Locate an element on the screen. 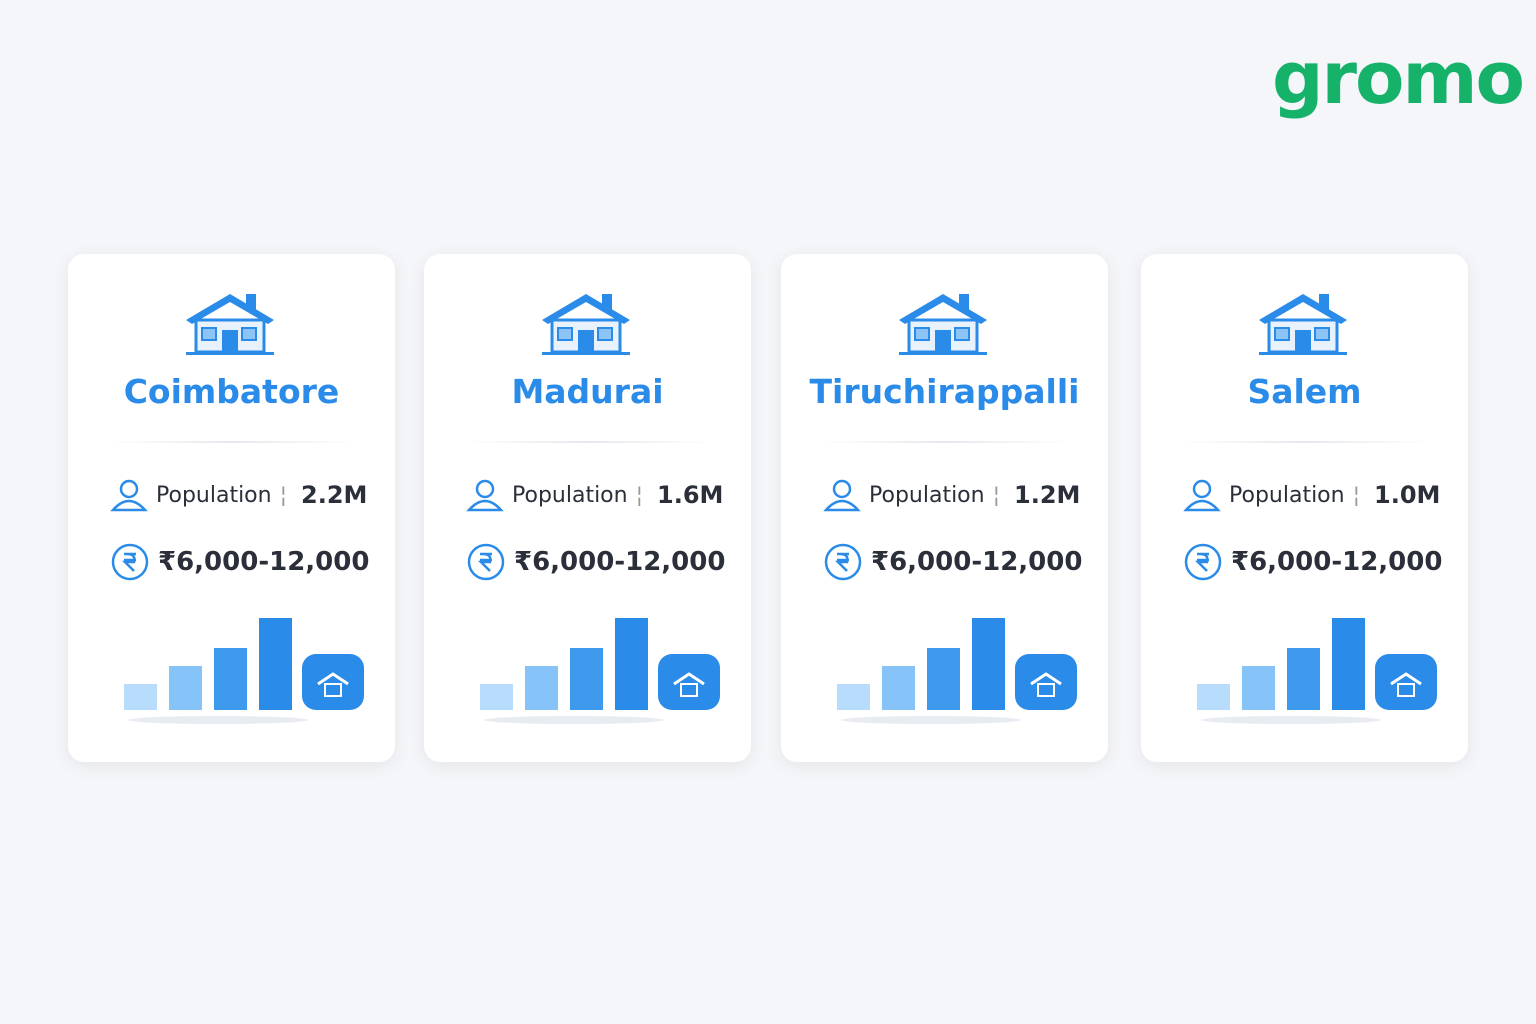 The height and width of the screenshot is (1024, 1536). population-row: Population ¦ 1.2M is located at coordinates (951, 495).